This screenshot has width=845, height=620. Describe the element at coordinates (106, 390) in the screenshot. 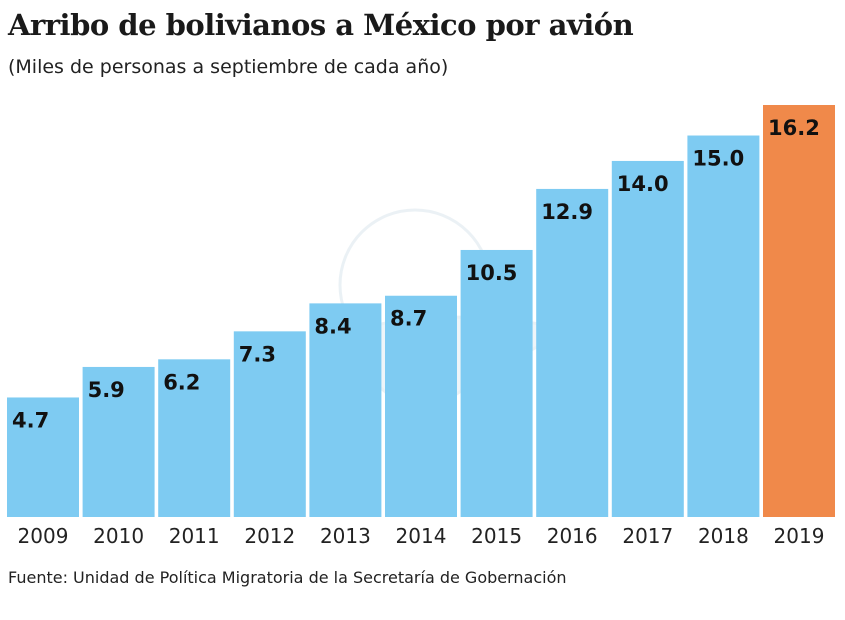

I see `data-label-2010: 5.9` at that location.